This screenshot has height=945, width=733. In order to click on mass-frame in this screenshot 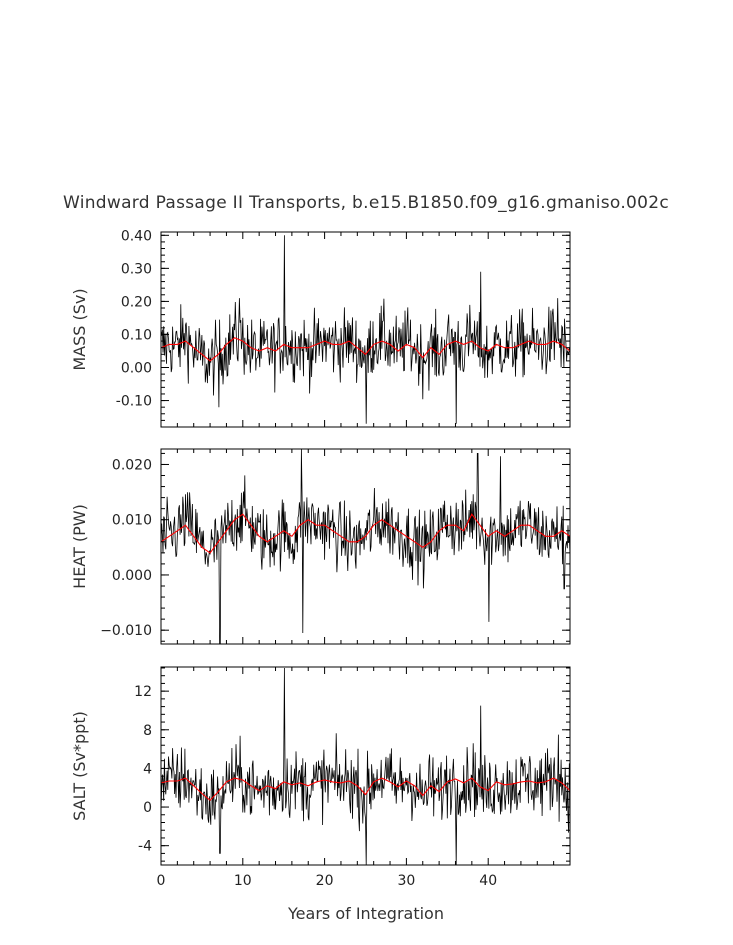, I will do `click(365, 329)`.